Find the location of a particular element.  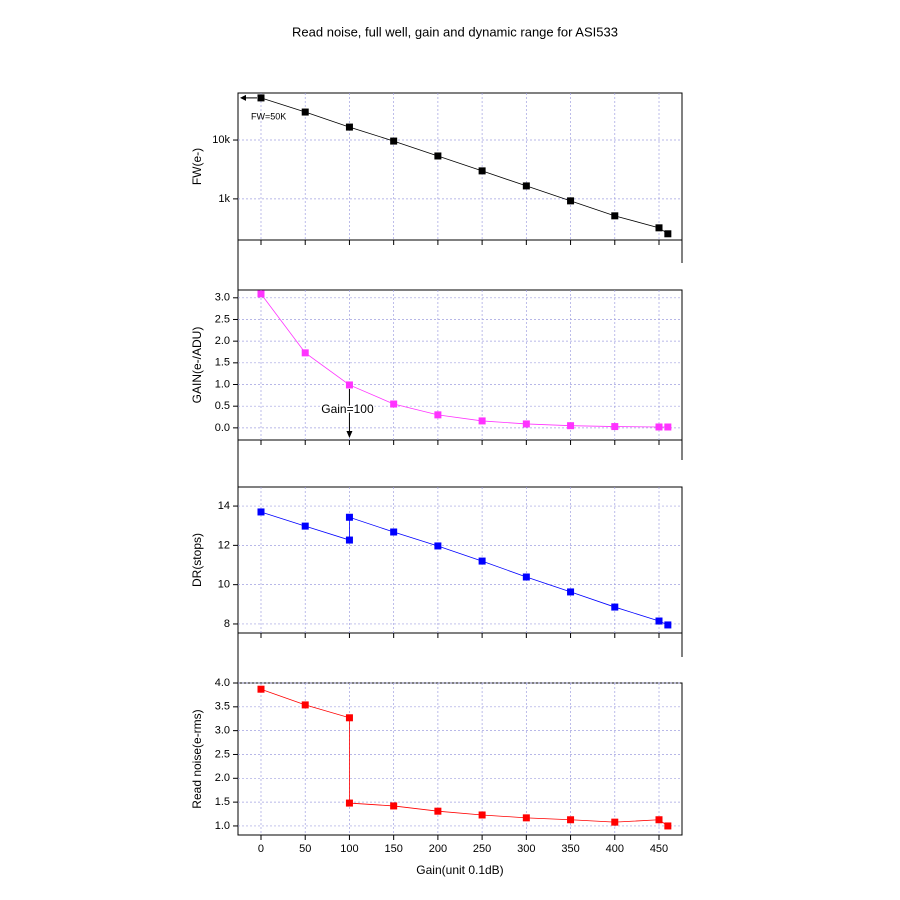

y-tick-label: 4.0 is located at coordinates (222, 683).